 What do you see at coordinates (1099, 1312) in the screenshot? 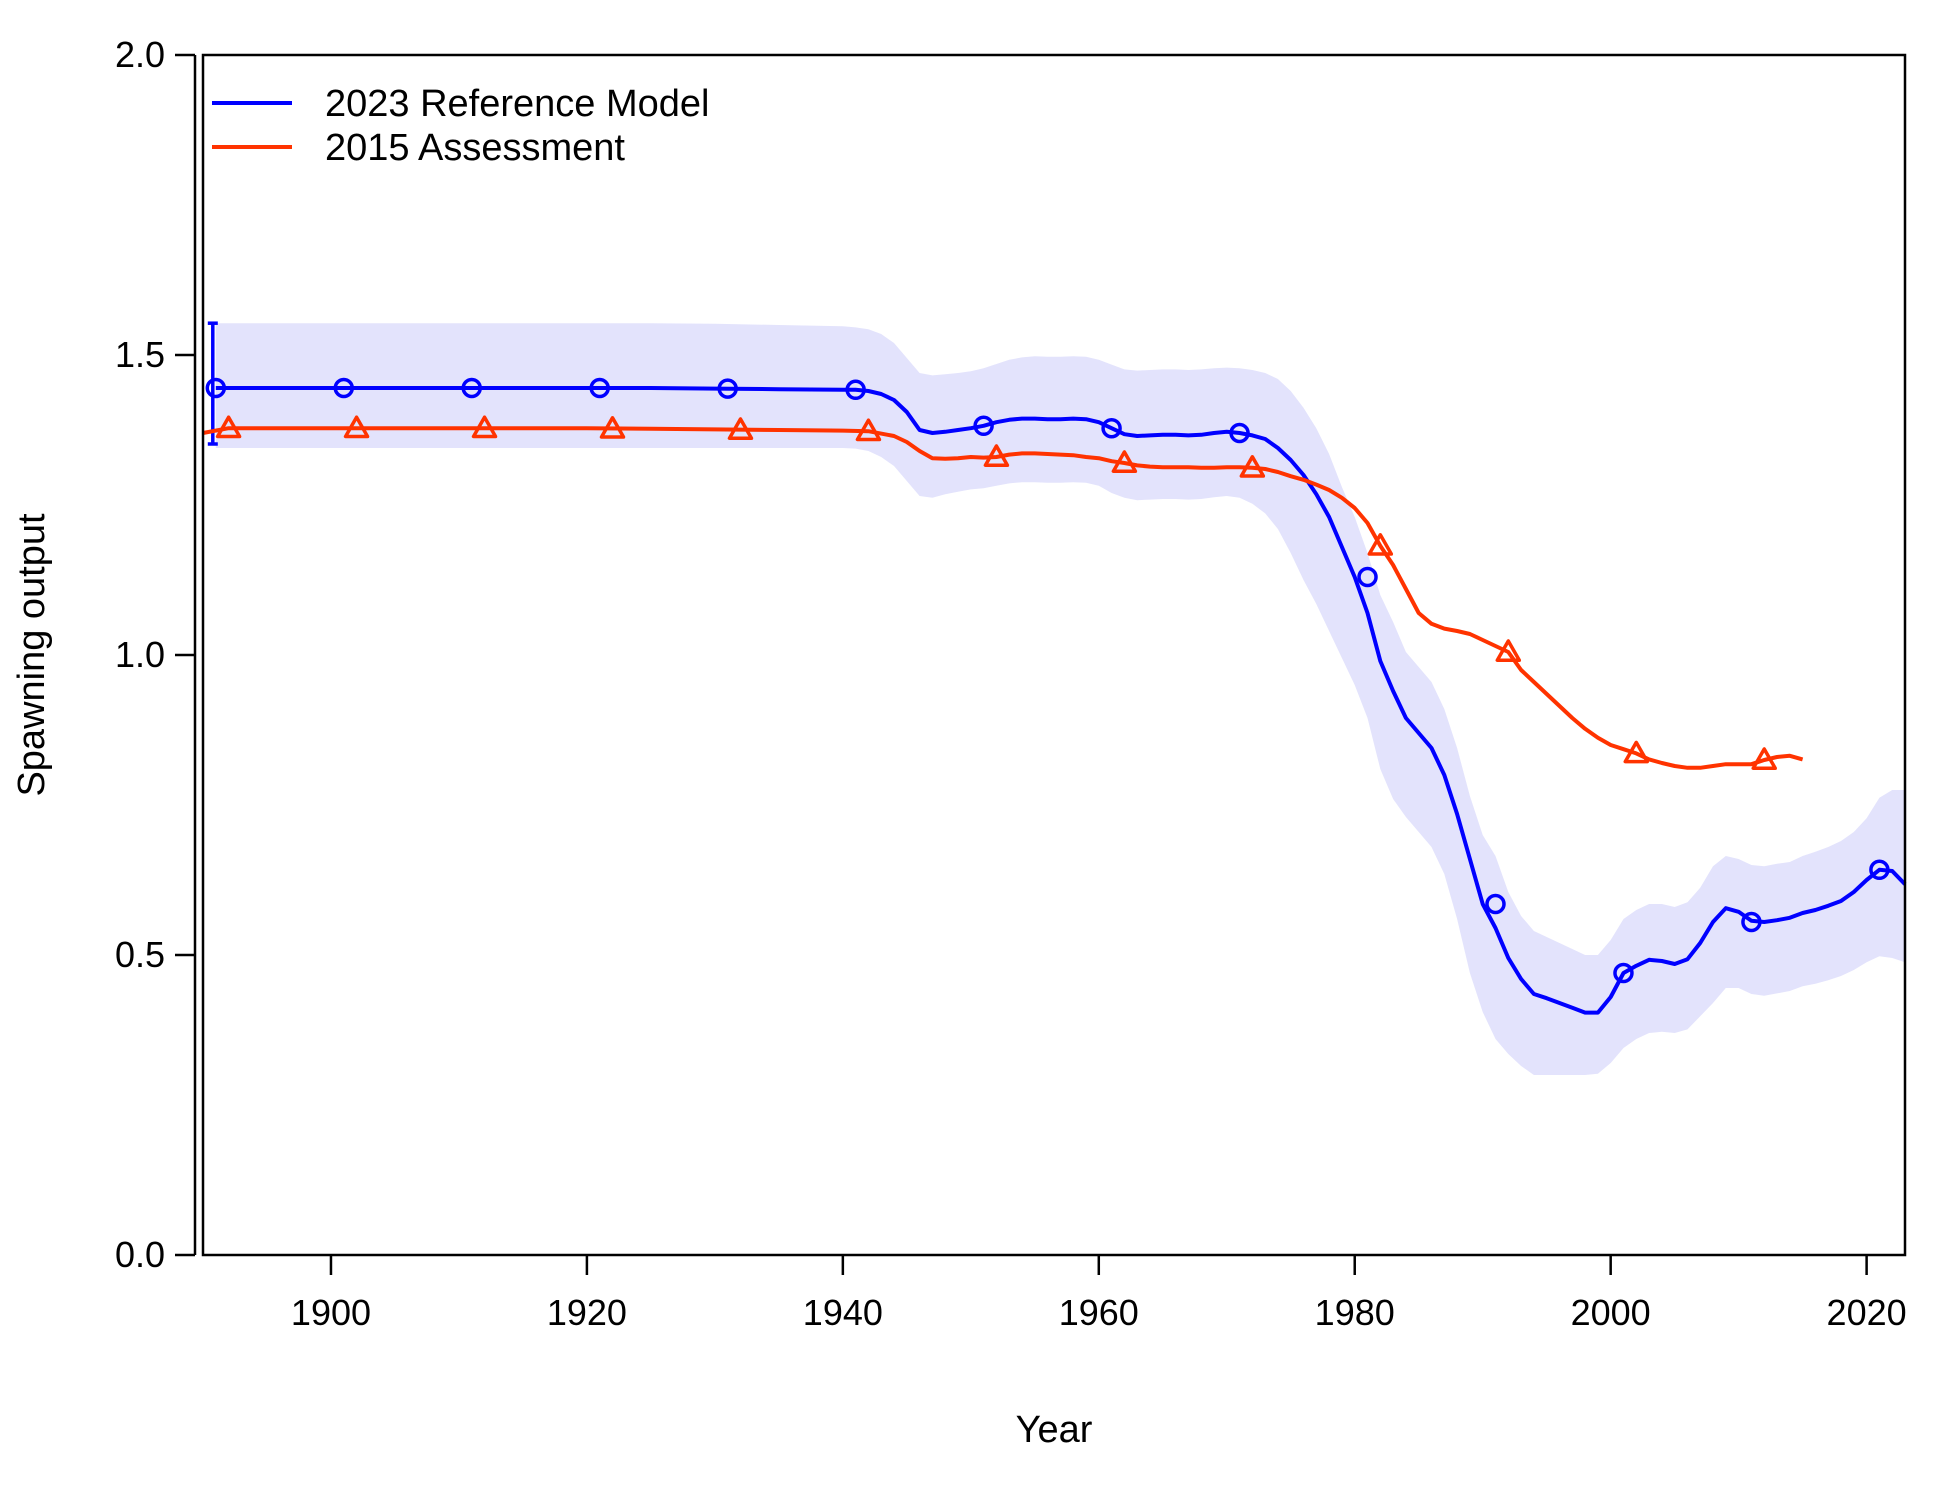
I see `x-tick-label: 1960` at bounding box center [1099, 1312].